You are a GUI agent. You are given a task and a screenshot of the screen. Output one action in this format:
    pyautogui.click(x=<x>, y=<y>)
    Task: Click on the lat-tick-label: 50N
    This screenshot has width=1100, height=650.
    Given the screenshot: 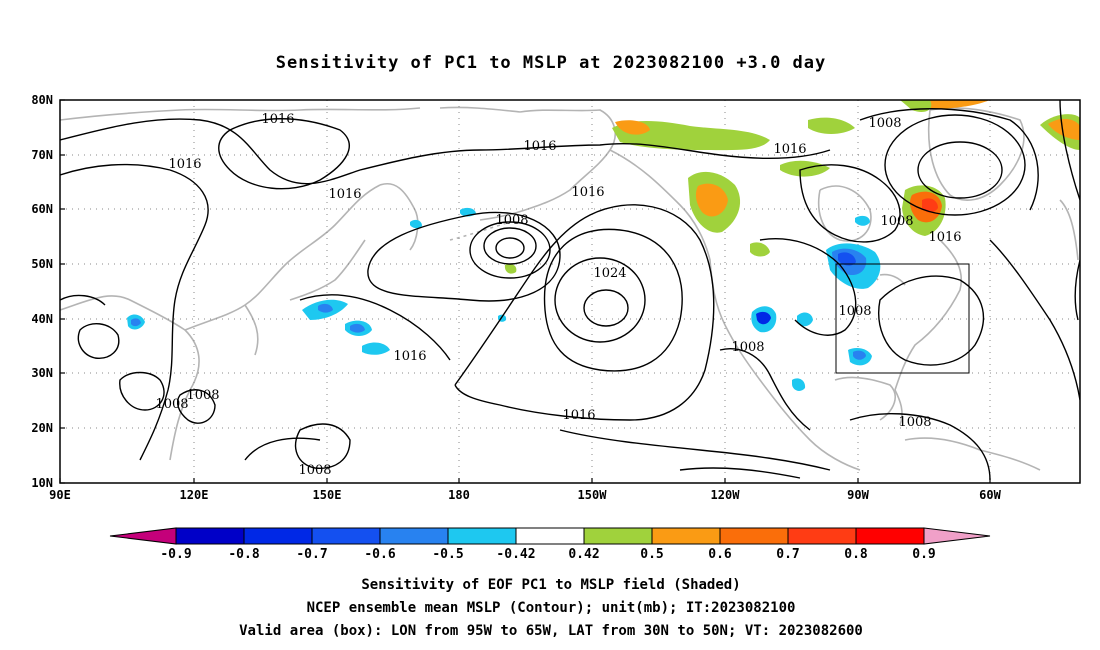 What is the action you would take?
    pyautogui.click(x=42, y=264)
    